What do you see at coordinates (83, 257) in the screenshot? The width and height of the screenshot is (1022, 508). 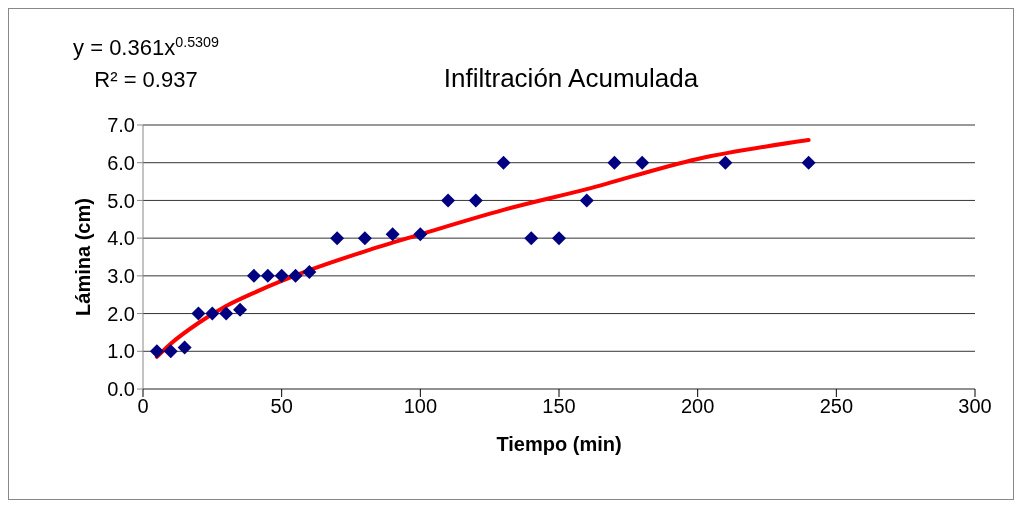 I see `y-axis-title: Lámina (cm)` at bounding box center [83, 257].